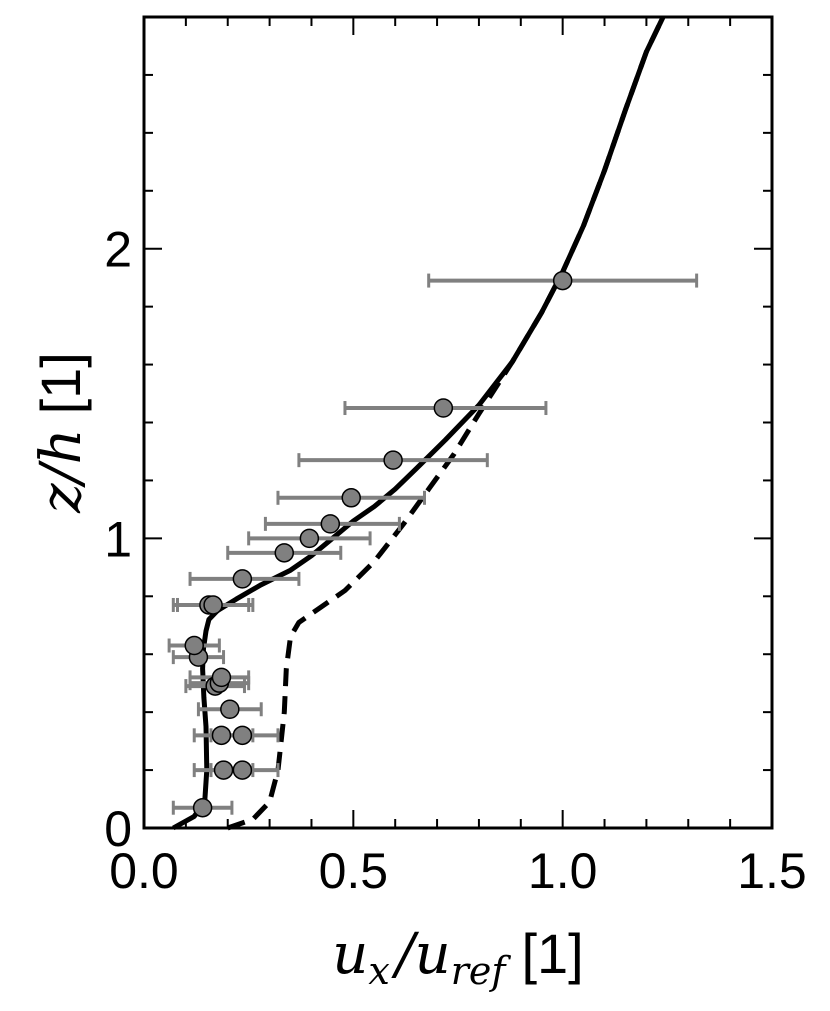  I want to click on x-axis-label: ux/uref [1], so click(457, 957).